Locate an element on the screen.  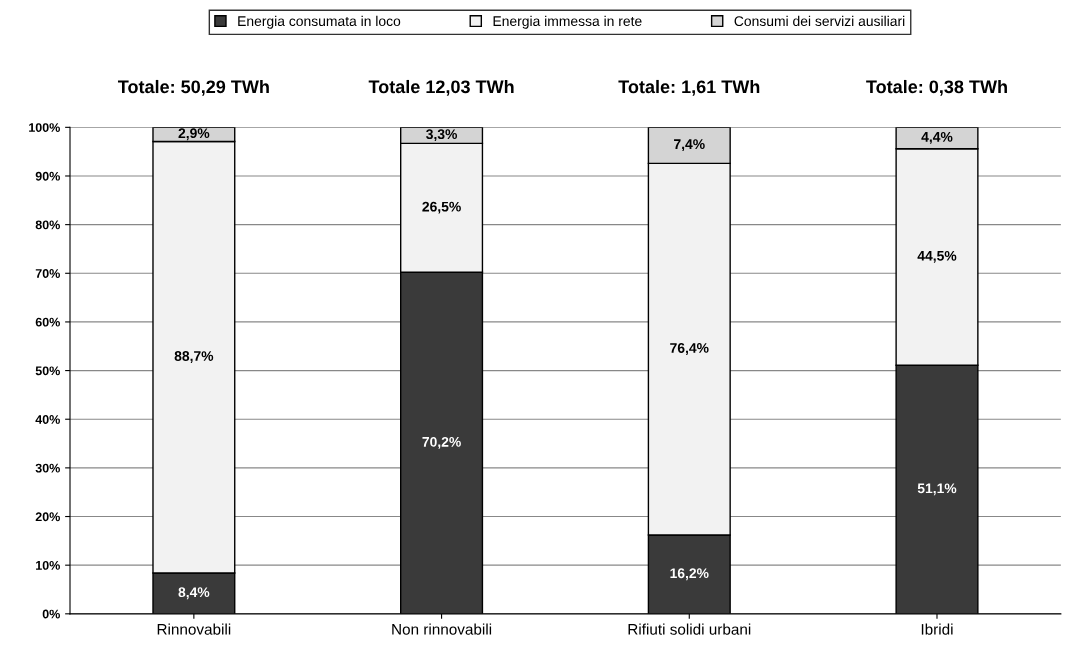
data-label: 7,4% is located at coordinates (689, 145).